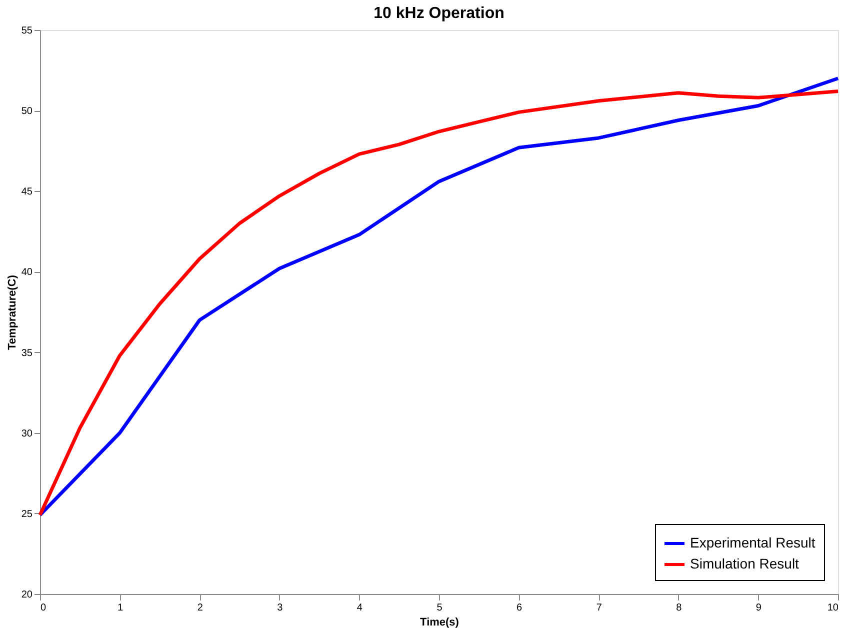 The height and width of the screenshot is (639, 863). What do you see at coordinates (27, 595) in the screenshot?
I see `y-tick-label: 20` at bounding box center [27, 595].